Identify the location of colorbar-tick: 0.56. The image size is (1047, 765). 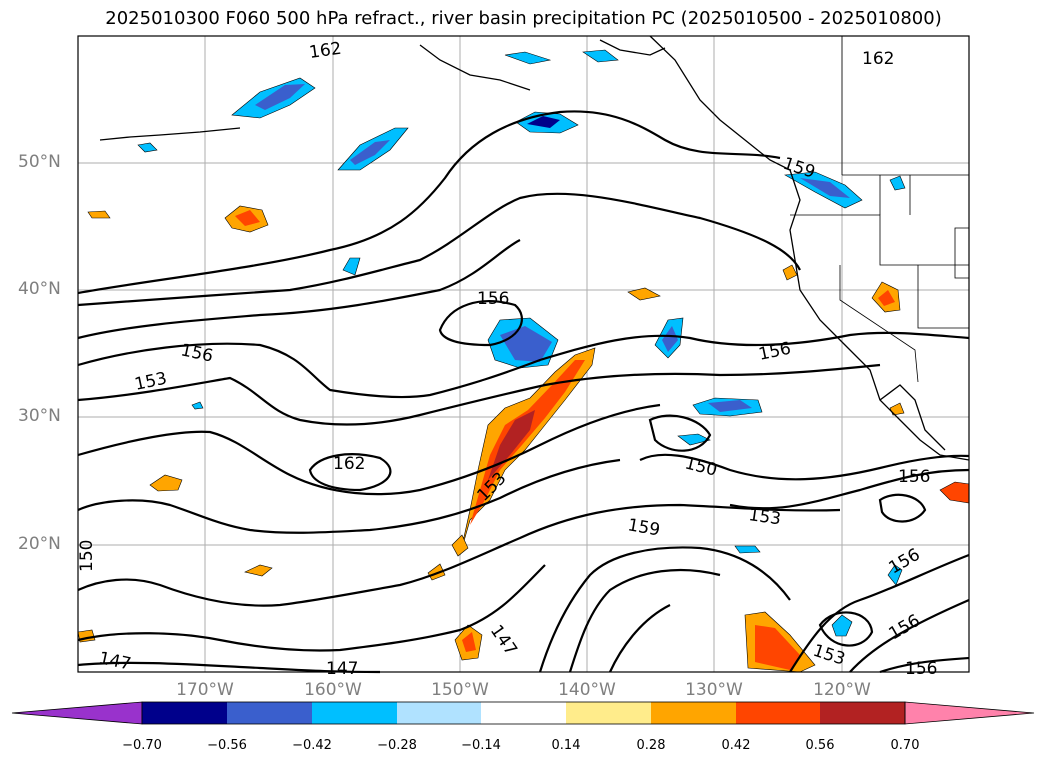
(820, 745).